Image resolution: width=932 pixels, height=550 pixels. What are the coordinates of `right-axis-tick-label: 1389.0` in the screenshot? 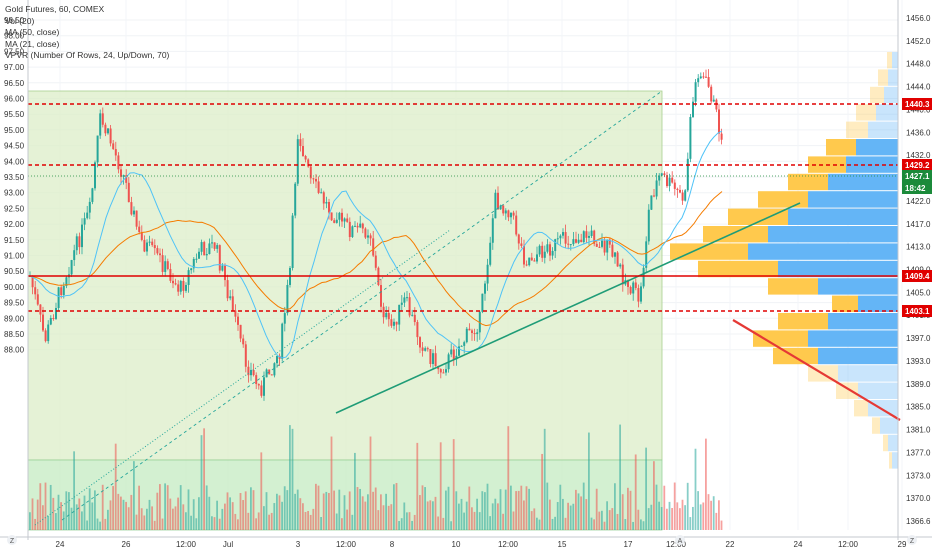 It's located at (918, 384).